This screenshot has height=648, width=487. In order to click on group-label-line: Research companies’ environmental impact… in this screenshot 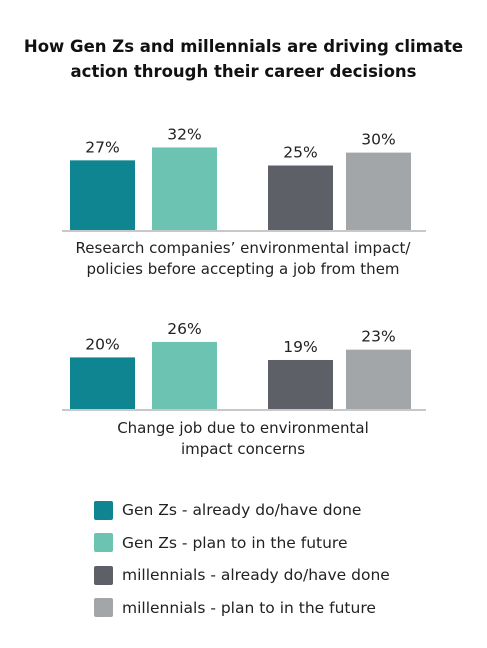, I will do `click(244, 248)`.